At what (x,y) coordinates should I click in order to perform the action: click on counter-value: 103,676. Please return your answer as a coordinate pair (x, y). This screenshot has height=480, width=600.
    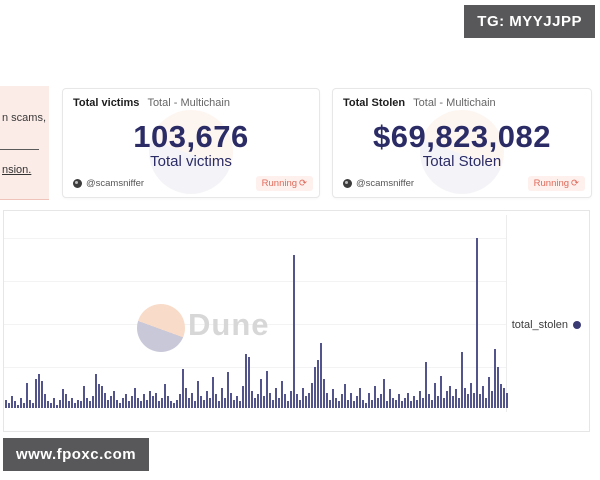
    Looking at the image, I should click on (191, 136).